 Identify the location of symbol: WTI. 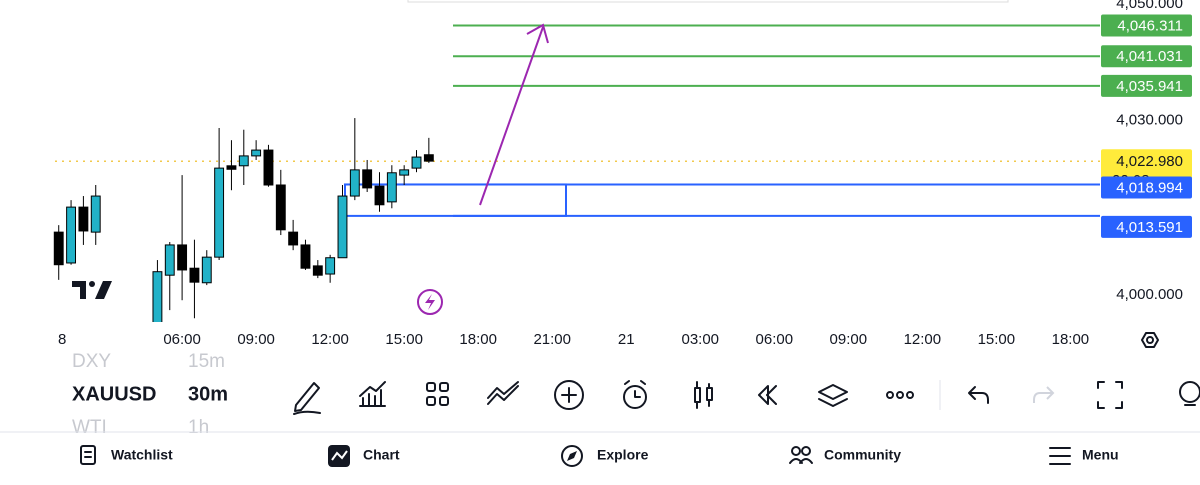
(89, 427).